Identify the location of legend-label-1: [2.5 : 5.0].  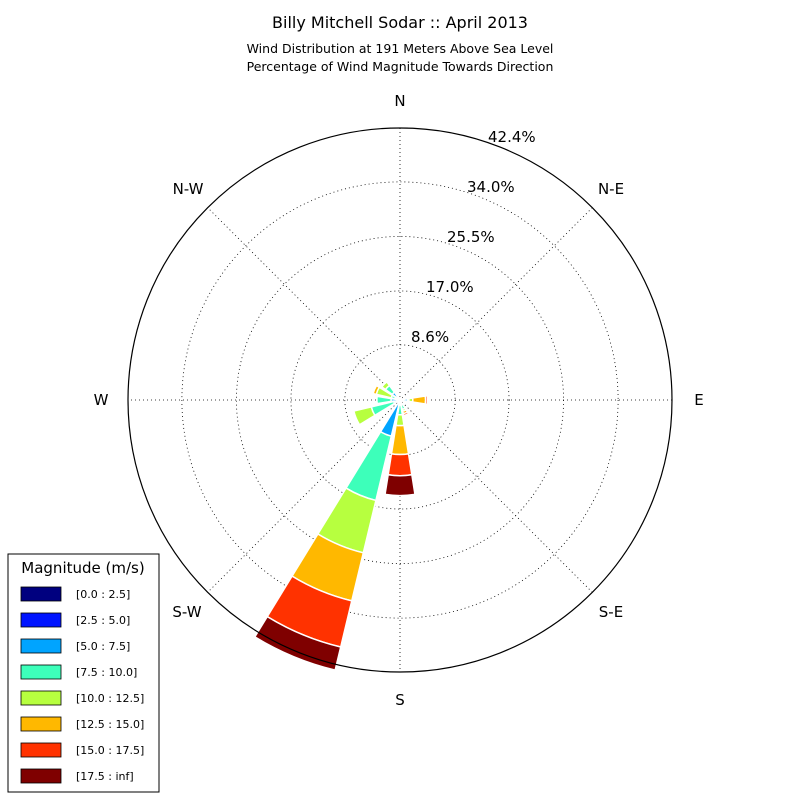
(103, 620).